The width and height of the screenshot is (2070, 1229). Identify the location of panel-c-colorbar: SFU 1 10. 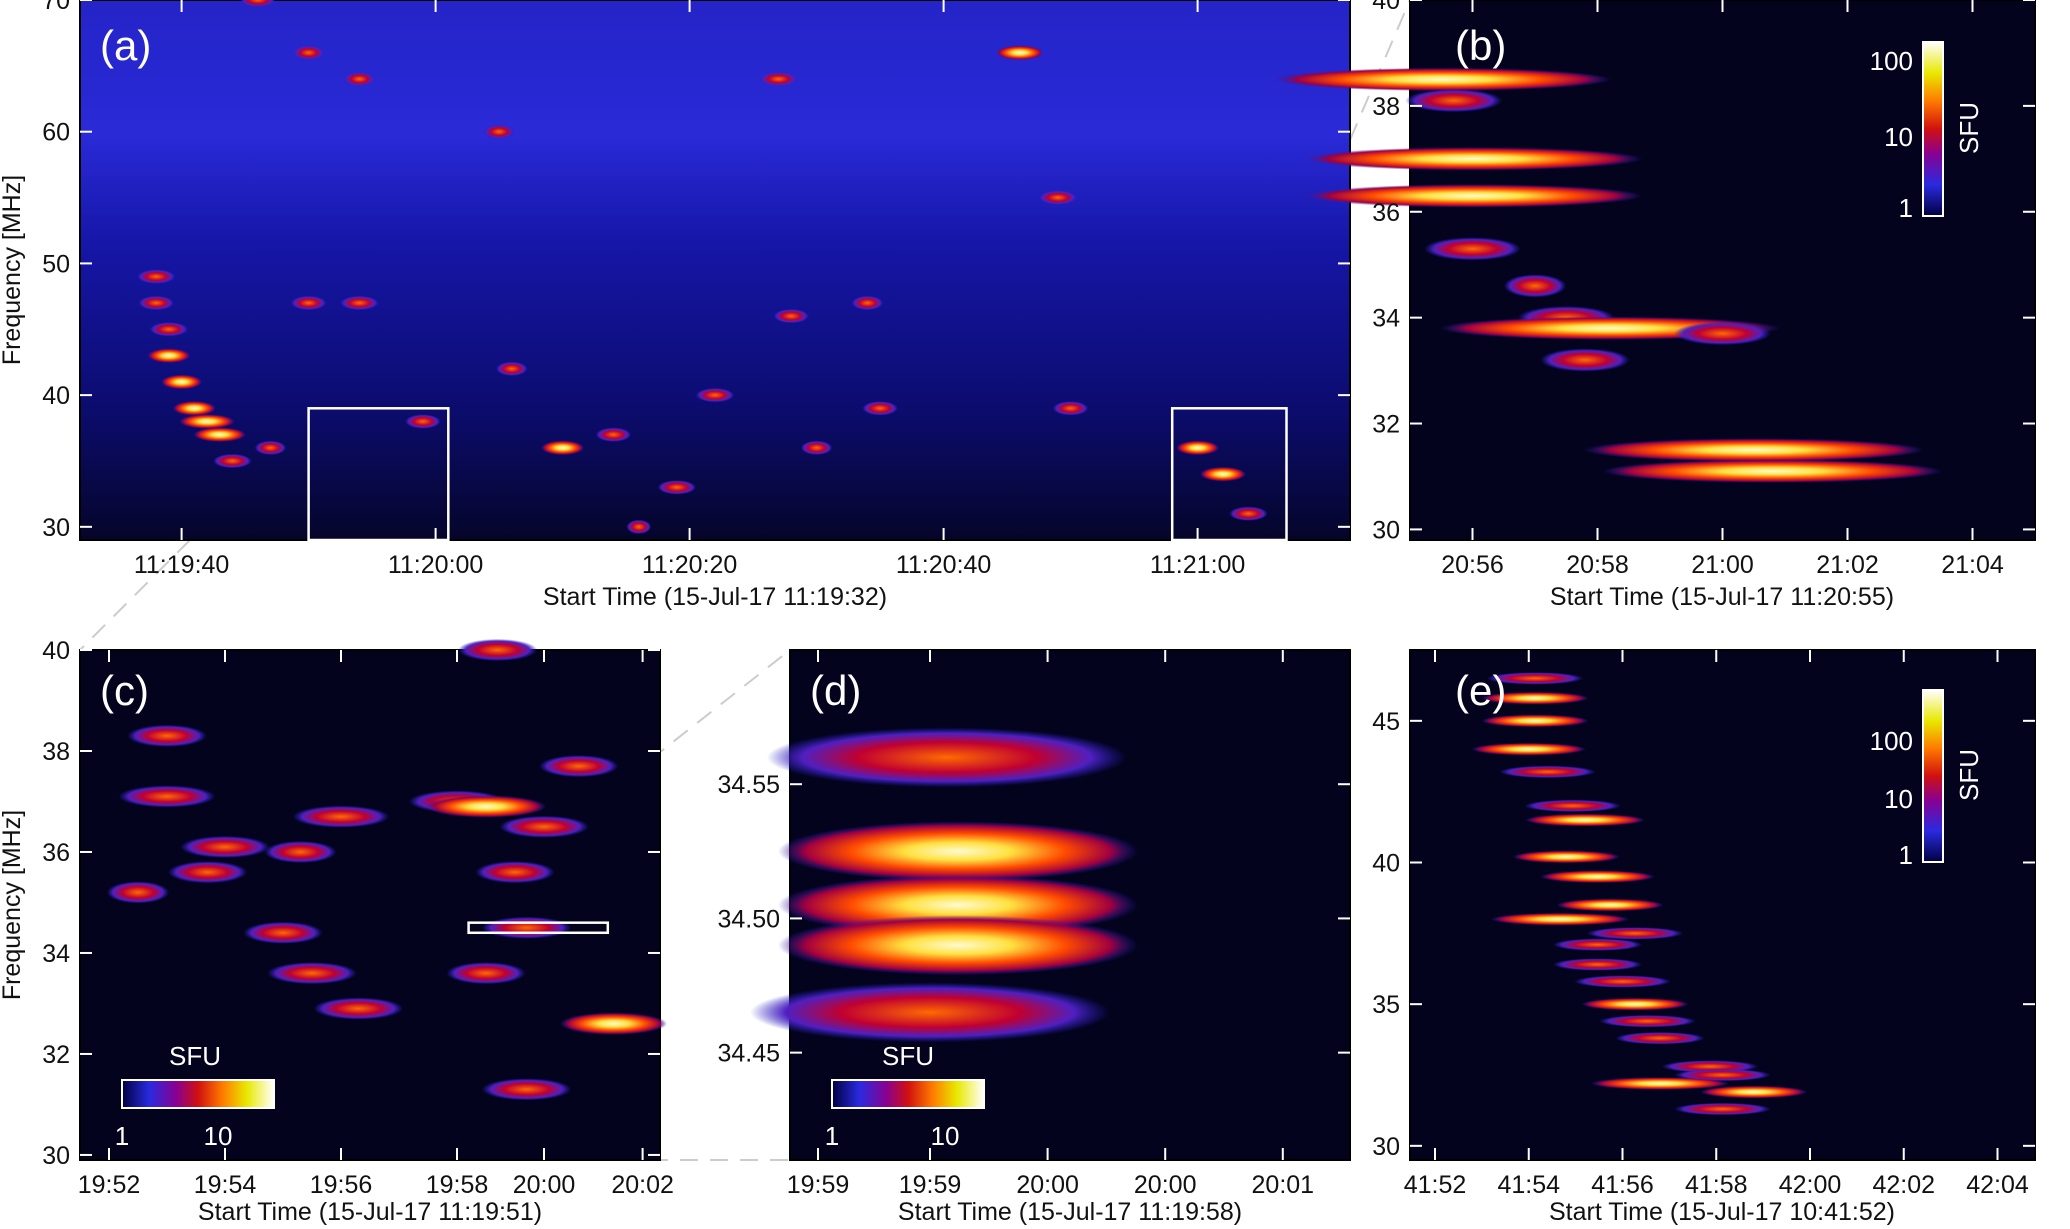
(195, 1096).